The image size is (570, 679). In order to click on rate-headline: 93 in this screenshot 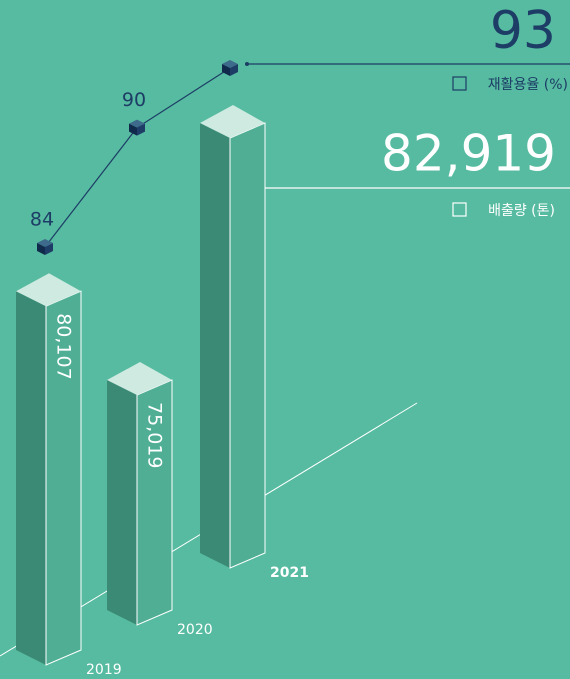, I will do `click(523, 31)`.